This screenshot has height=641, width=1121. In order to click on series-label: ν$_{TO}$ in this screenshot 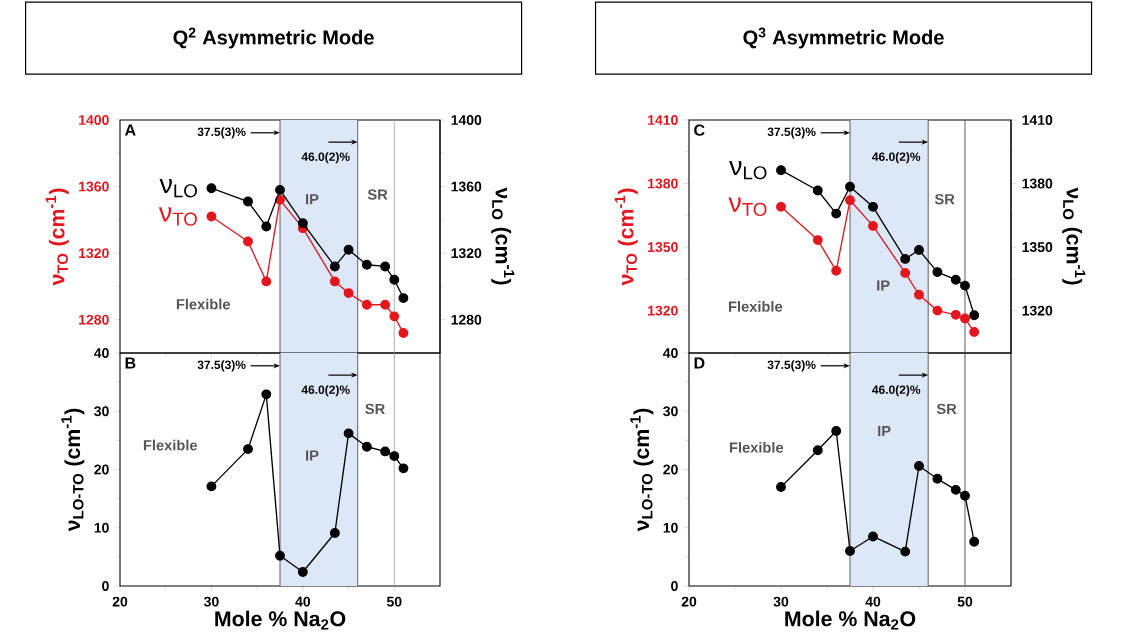, I will do `click(747, 207)`.